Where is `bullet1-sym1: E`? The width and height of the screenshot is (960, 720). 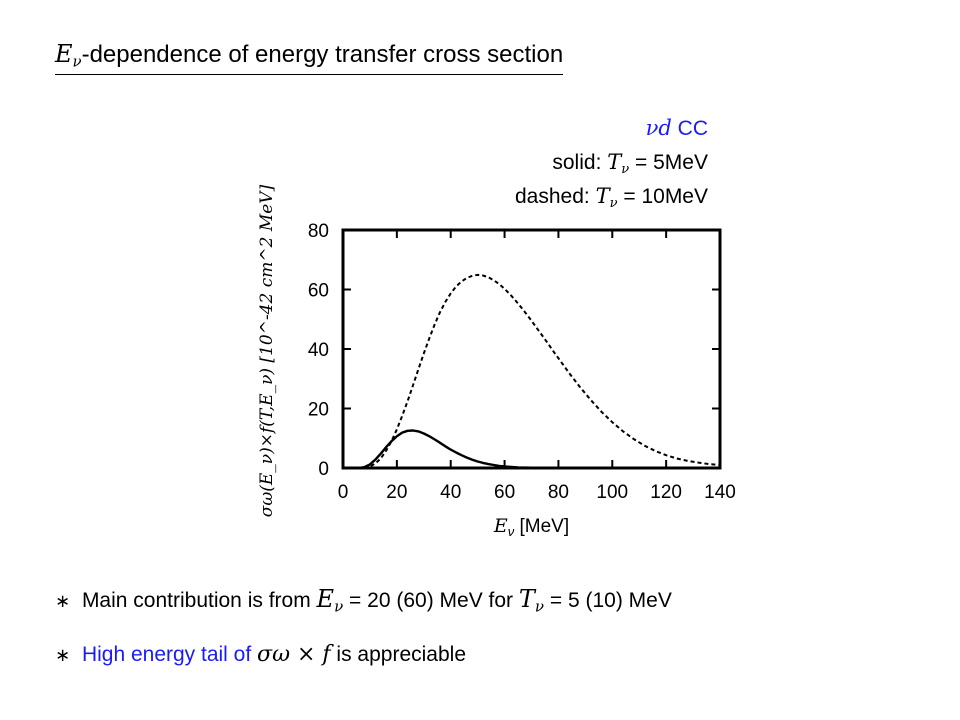
bullet1-sym1: E is located at coordinates (325, 599).